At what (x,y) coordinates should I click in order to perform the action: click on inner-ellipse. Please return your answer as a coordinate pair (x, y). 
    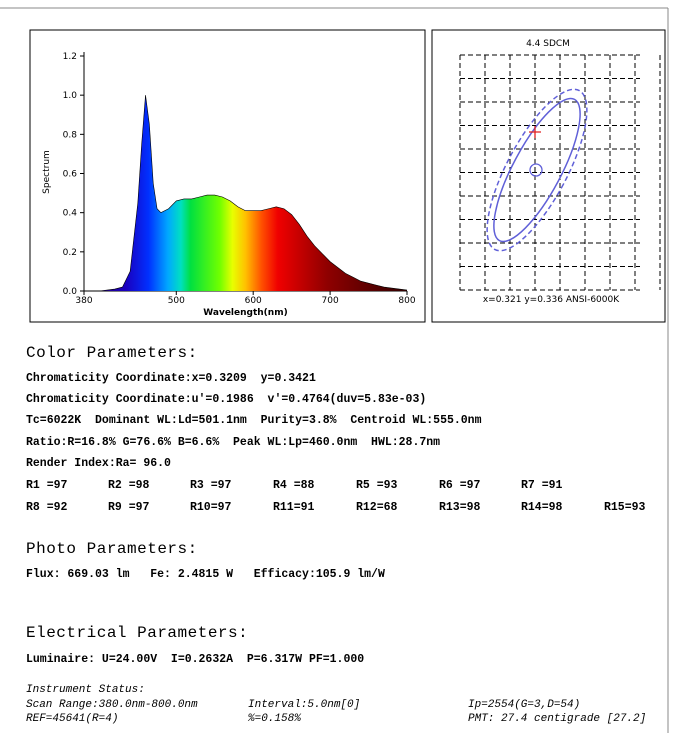
    Looking at the image, I should click on (537, 170).